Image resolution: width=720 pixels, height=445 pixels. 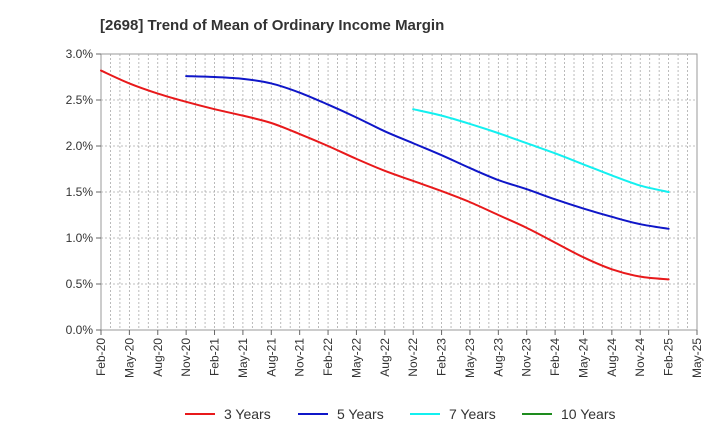 What do you see at coordinates (669, 357) in the screenshot?
I see `x-tick-label: Feb-25` at bounding box center [669, 357].